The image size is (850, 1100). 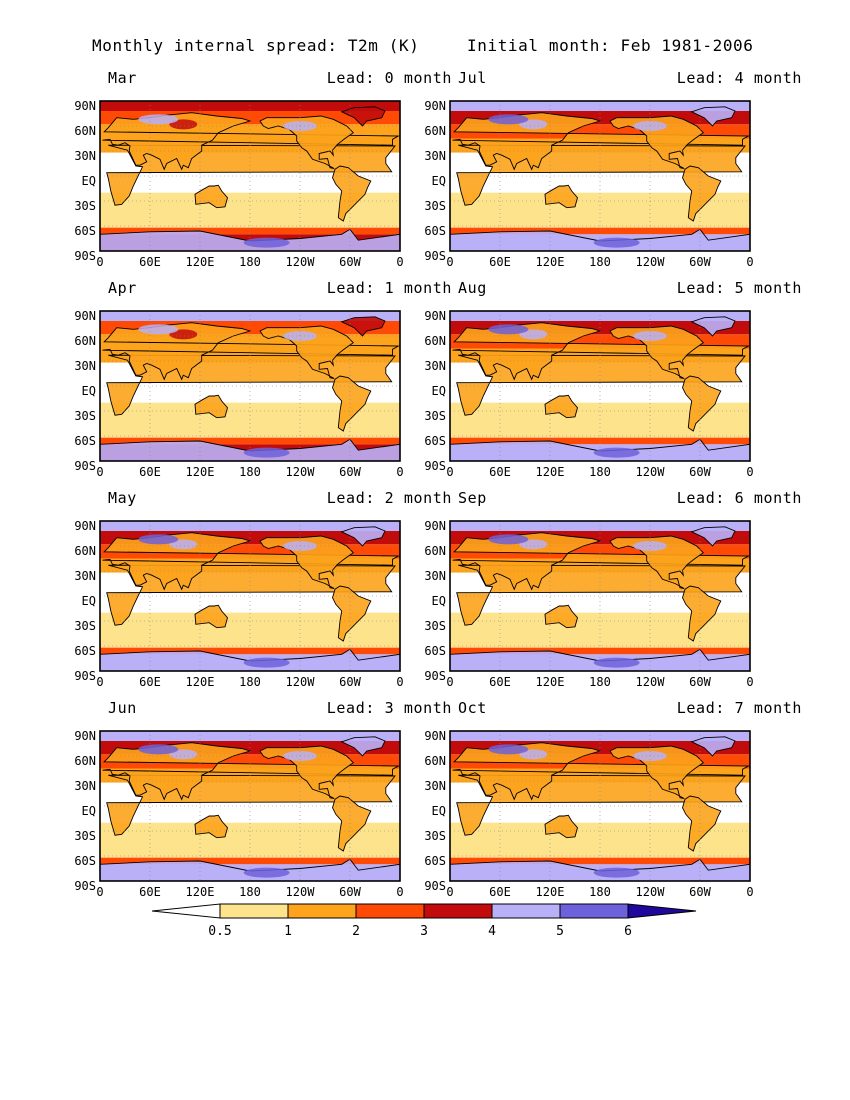 I want to click on panel-month-label: Jun, so click(x=122, y=708).